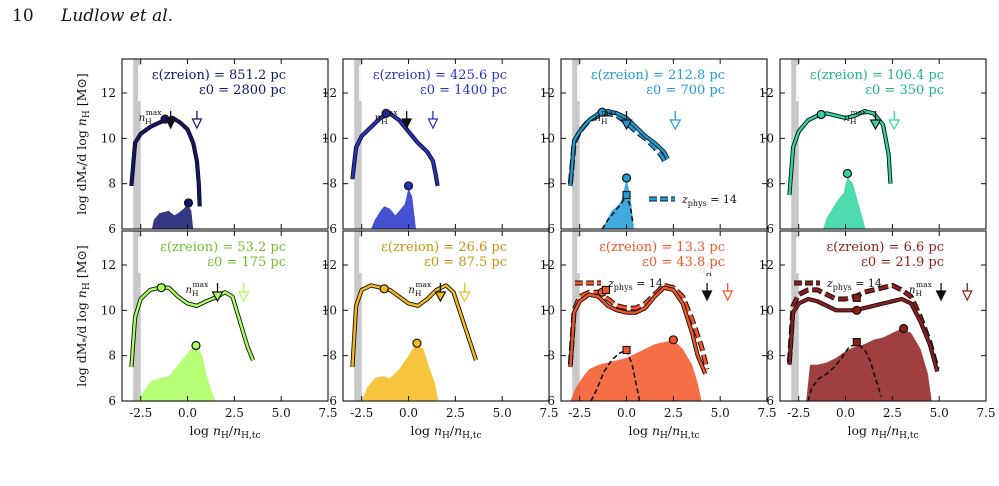  Describe the element at coordinates (856, 297) in the screenshot. I see `dashed-median-marker` at that location.